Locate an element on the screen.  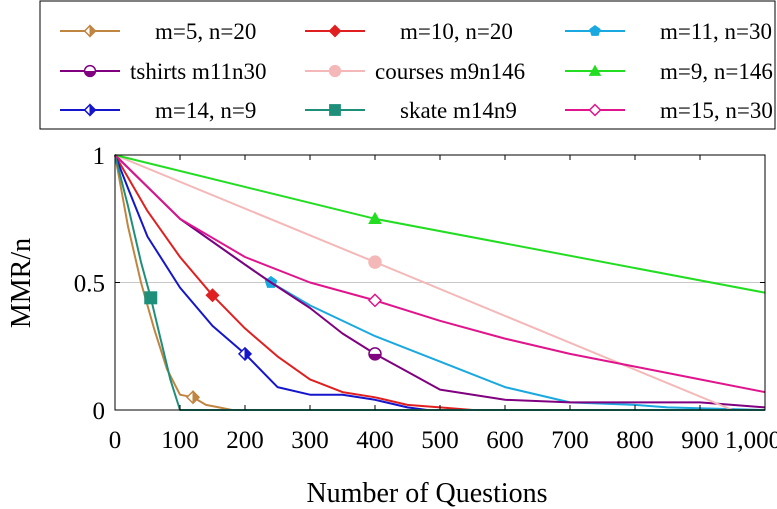
legend-item: skate m14n9 is located at coordinates (411, 110).